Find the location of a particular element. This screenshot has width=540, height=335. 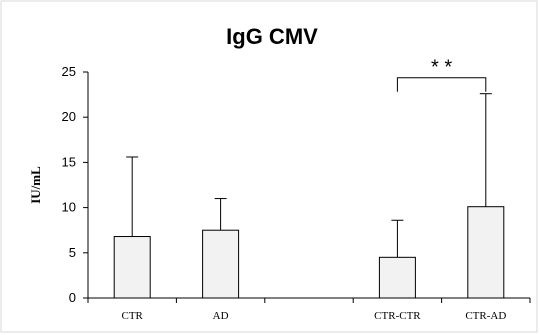

x-tick-label: CTR-CTR is located at coordinates (397, 316).